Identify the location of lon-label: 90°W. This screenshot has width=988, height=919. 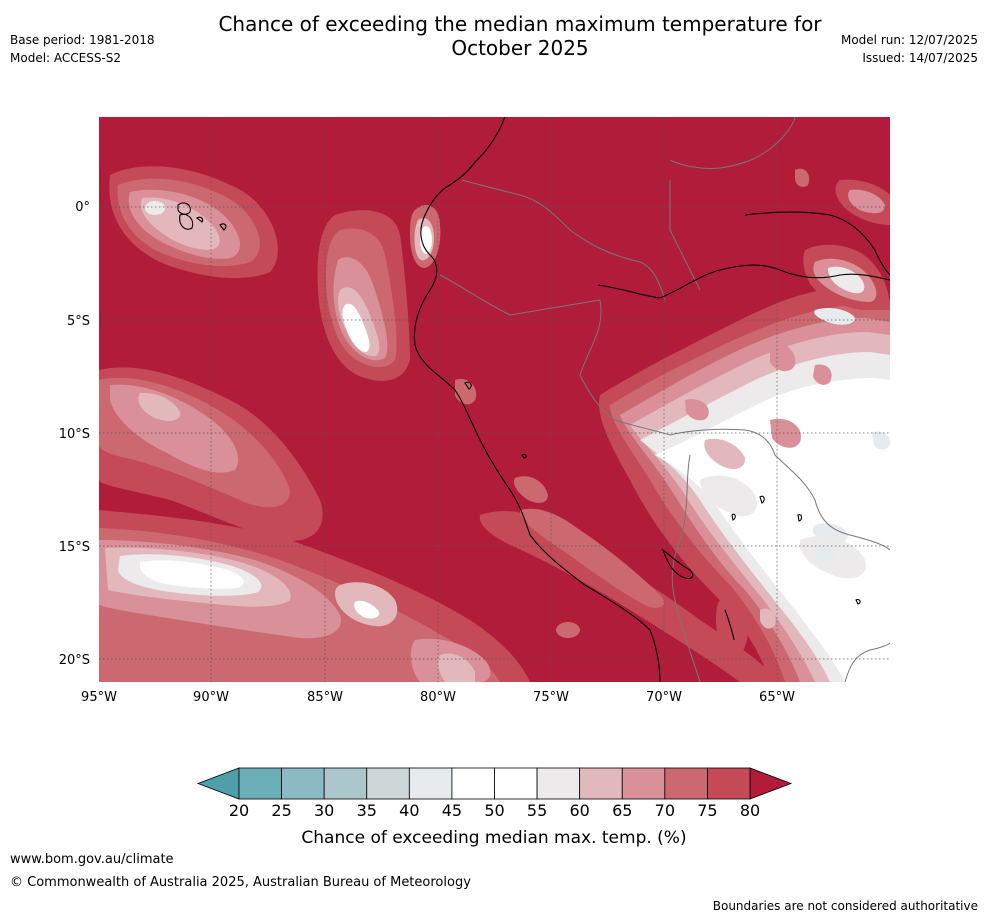
(211, 697).